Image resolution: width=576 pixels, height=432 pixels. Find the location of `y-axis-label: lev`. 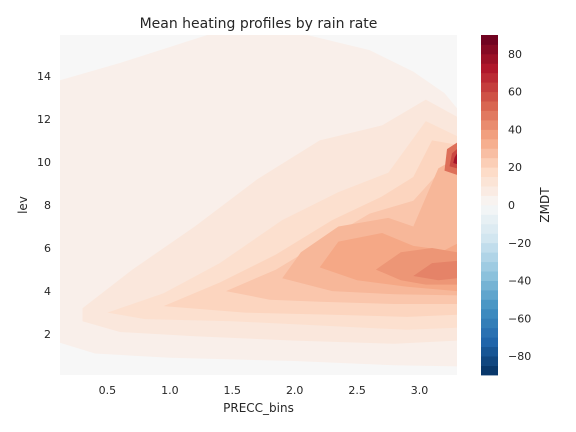

y-axis-label: lev is located at coordinates (23, 205).